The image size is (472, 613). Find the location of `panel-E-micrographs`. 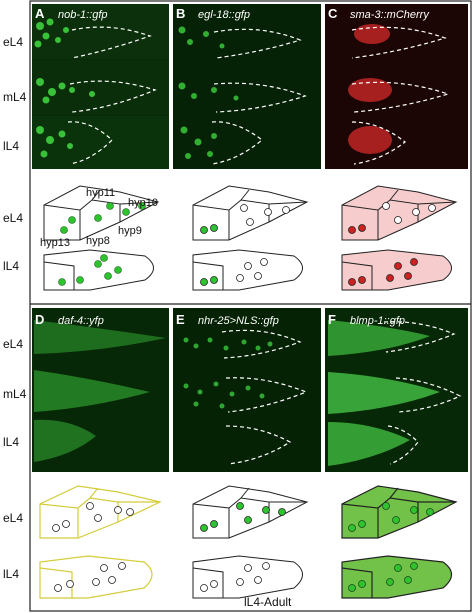

panel-E-micrographs is located at coordinates (247, 390).